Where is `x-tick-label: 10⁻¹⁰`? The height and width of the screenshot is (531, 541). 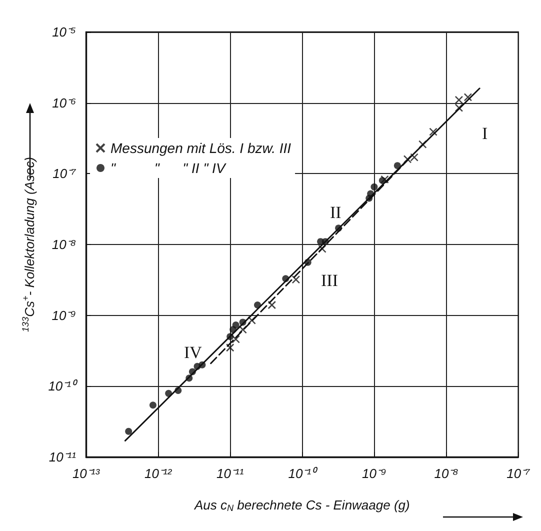
x-tick-label: 10⁻¹⁰ is located at coordinates (303, 473).